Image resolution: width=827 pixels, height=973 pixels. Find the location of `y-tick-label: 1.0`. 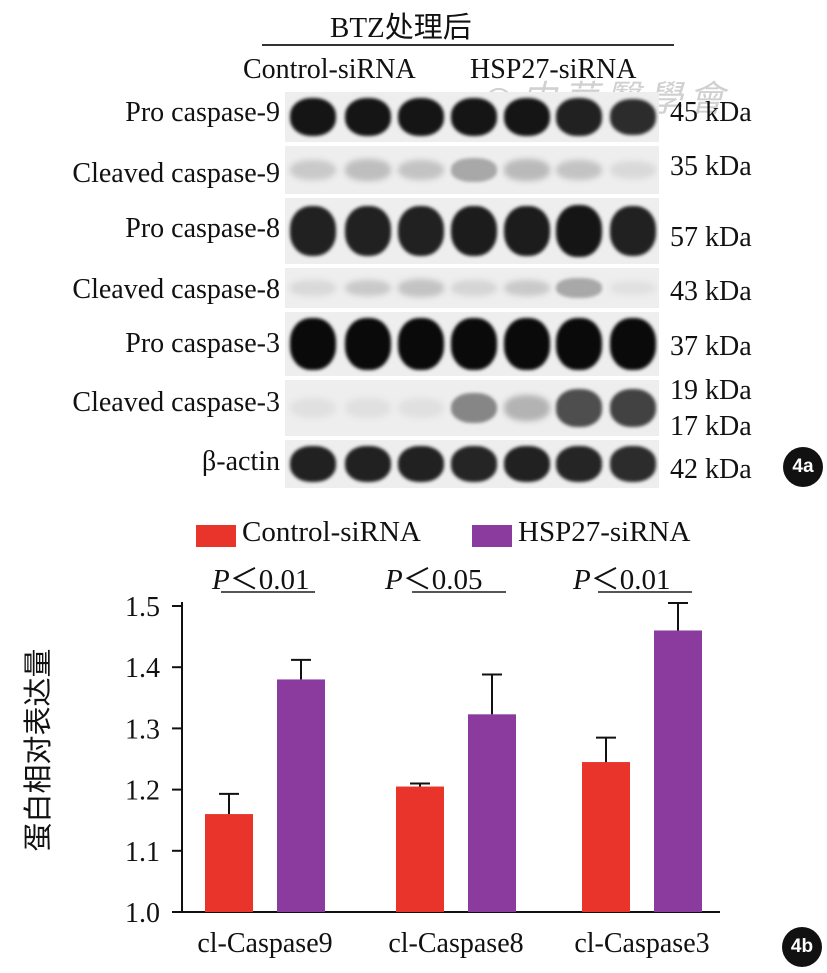

y-tick-label: 1.0 is located at coordinates (142, 913).